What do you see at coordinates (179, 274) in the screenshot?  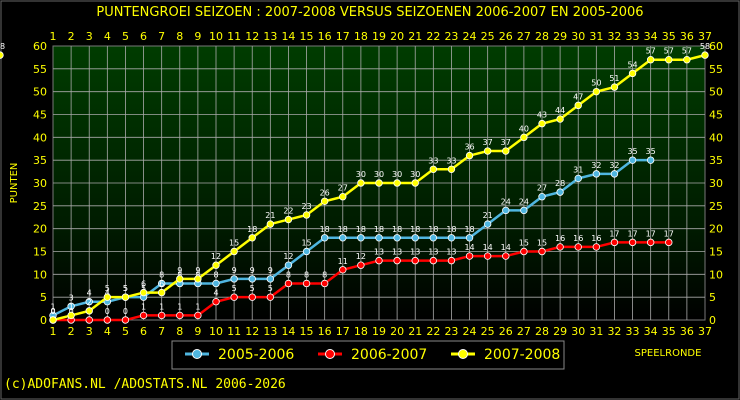 I see `label-2005-2006-8: 8` at bounding box center [179, 274].